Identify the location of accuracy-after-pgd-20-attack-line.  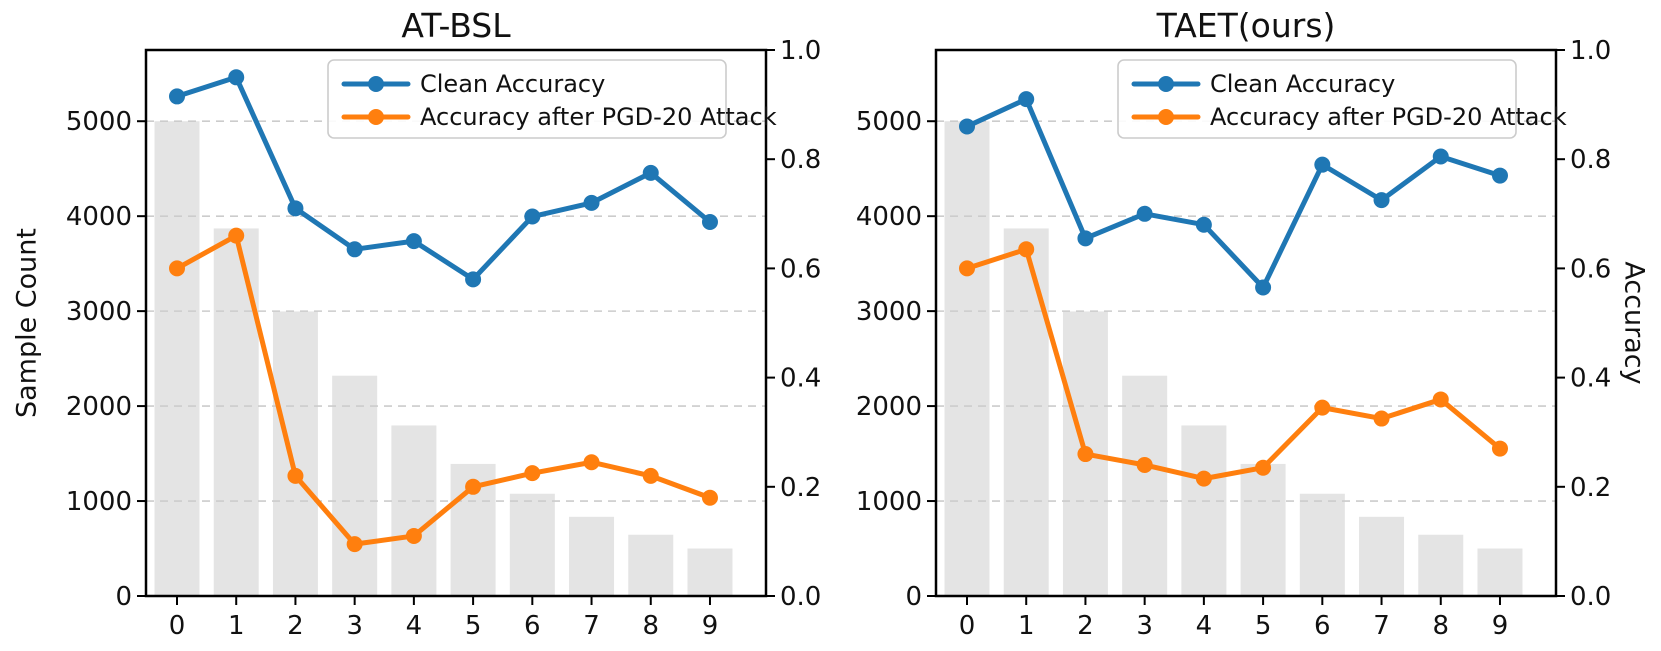
(1233, 364).